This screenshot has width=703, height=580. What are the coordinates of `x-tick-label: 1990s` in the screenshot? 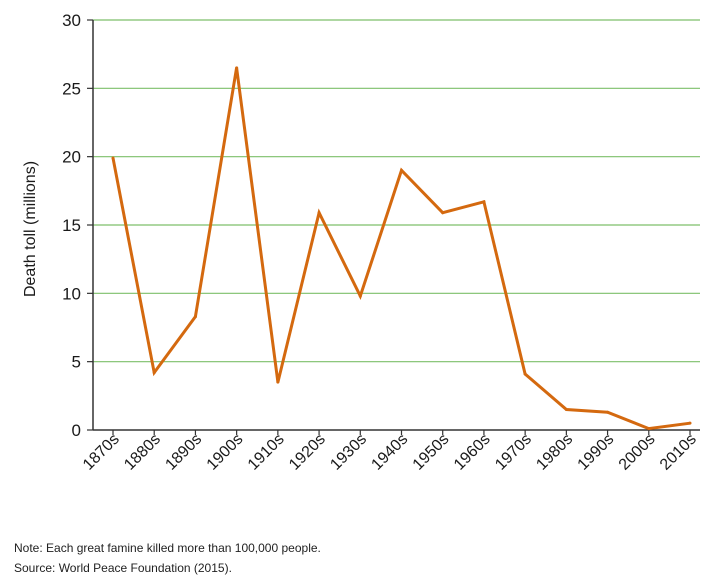 It's located at (596, 452).